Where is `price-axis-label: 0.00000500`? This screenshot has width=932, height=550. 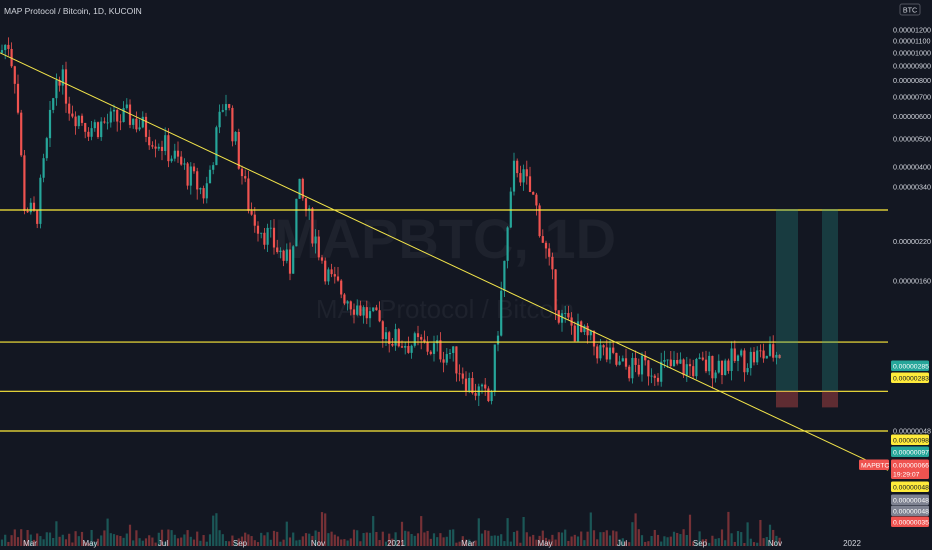
price-axis-label: 0.00000500 is located at coordinates (912, 139).